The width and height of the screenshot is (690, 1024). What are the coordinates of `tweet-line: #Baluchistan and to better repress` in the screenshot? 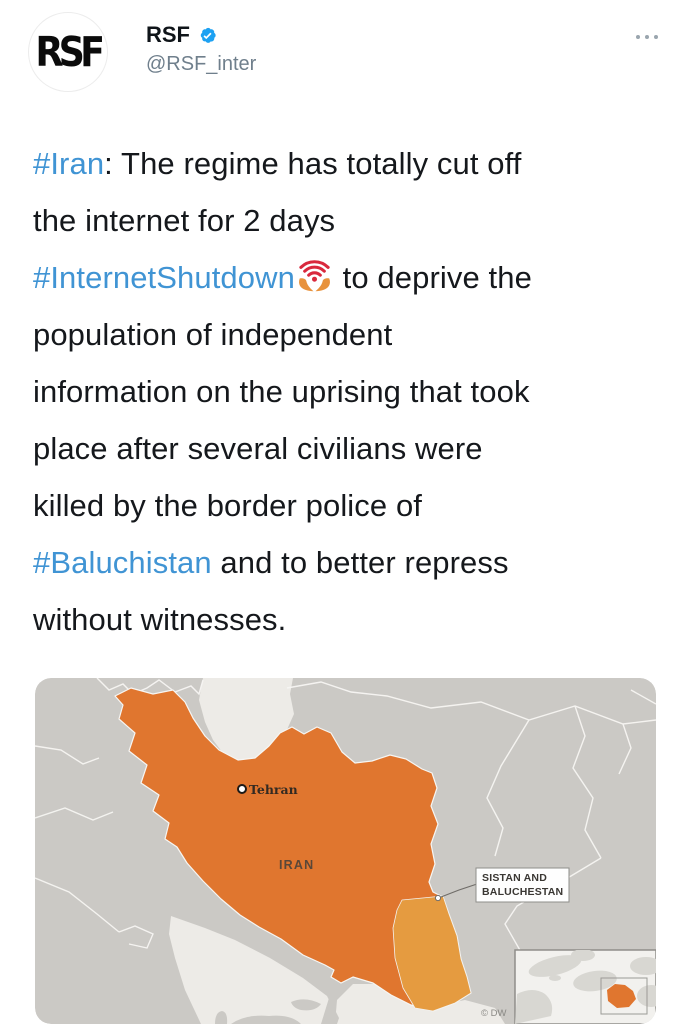 It's located at (353, 562).